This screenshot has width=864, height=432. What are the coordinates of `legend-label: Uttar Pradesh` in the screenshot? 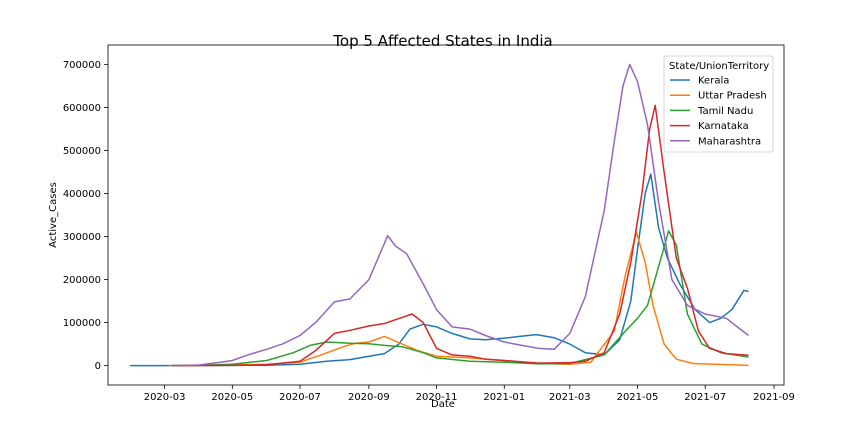 It's located at (732, 96).